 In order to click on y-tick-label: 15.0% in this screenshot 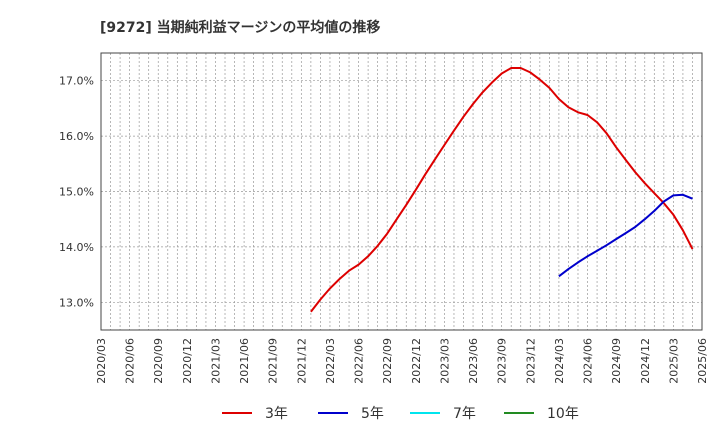, I will do `click(76, 192)`.